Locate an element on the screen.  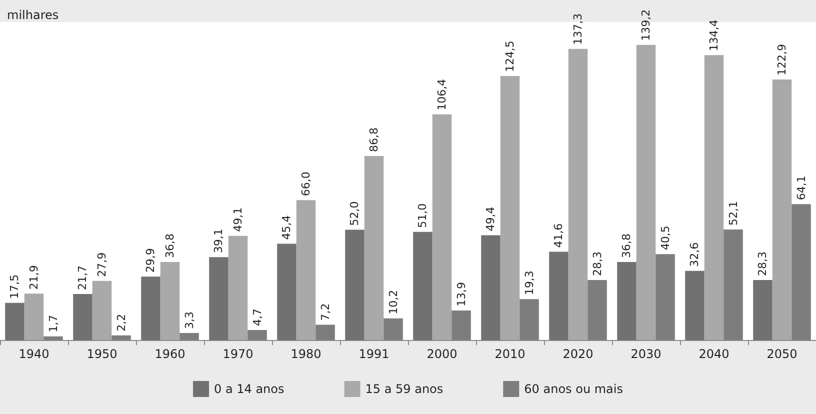
data-label: 27,9 is located at coordinates (102, 264).